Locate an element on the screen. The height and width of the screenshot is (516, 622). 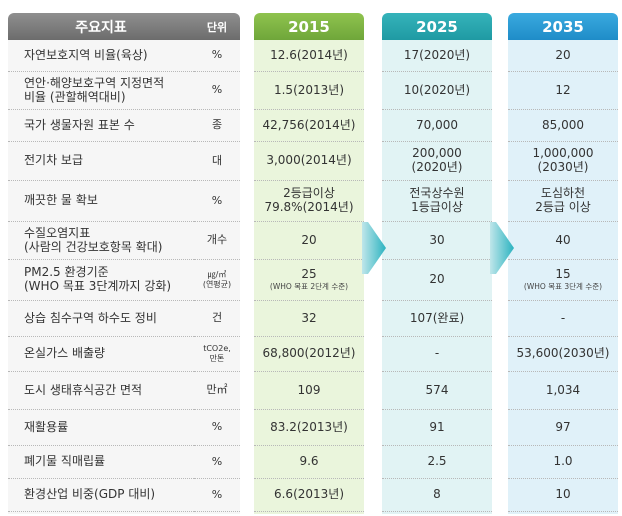
v2025-text: 17(2020년) is located at coordinates (437, 54).